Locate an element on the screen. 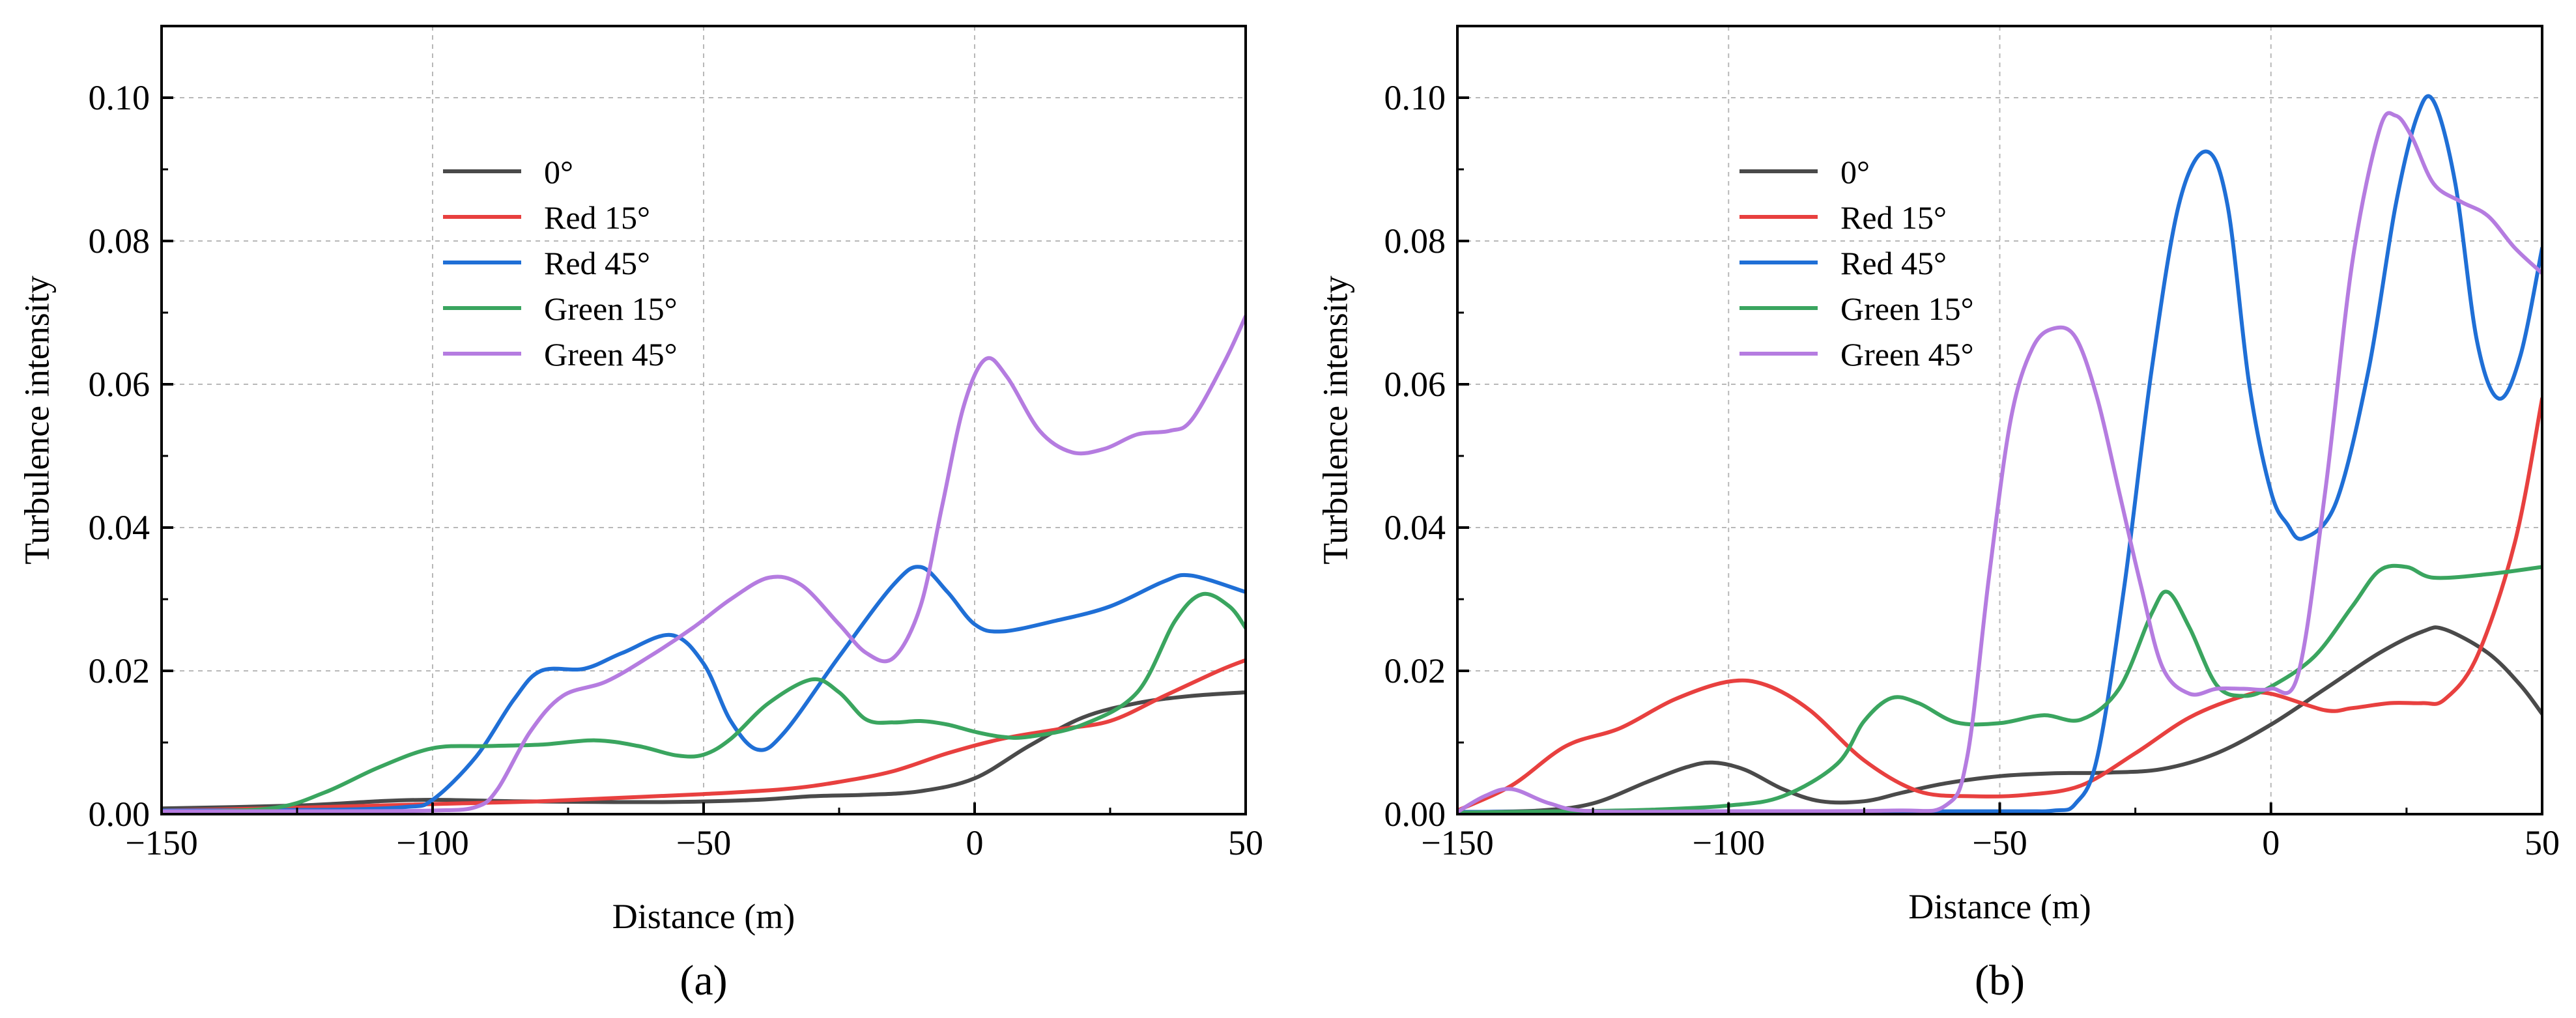 Image resolution: width=2576 pixels, height=1018 pixels. series-line-red45 is located at coordinates (704, 689).